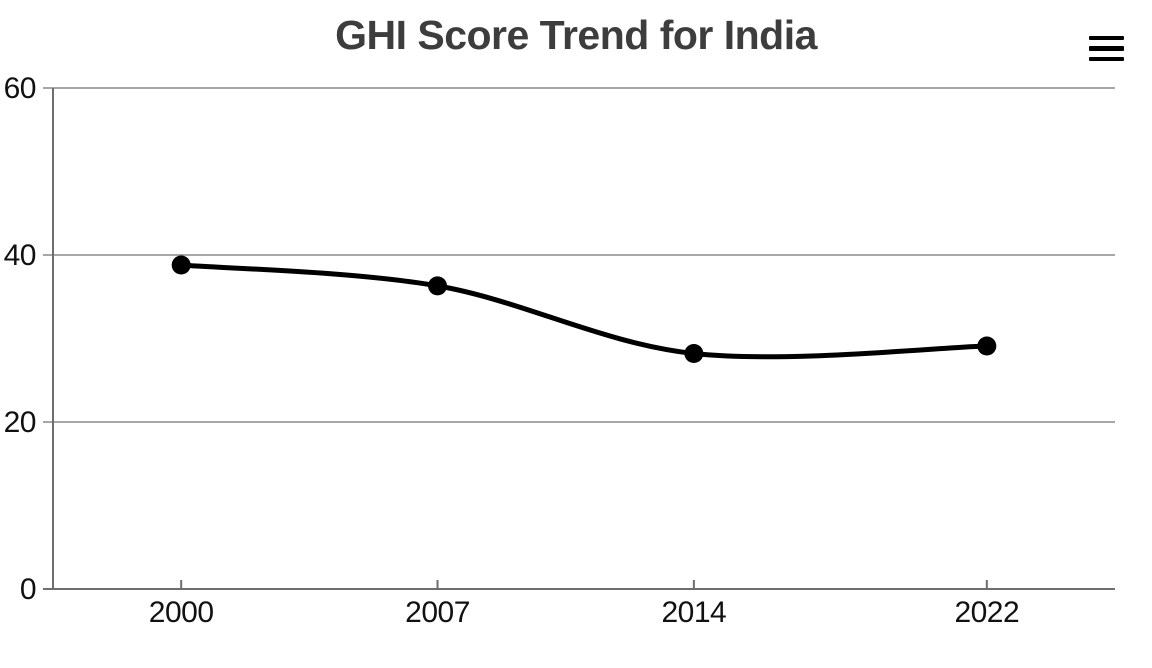 This screenshot has width=1152, height=668. What do you see at coordinates (20, 255) in the screenshot?
I see `y-tick-label: 40` at bounding box center [20, 255].